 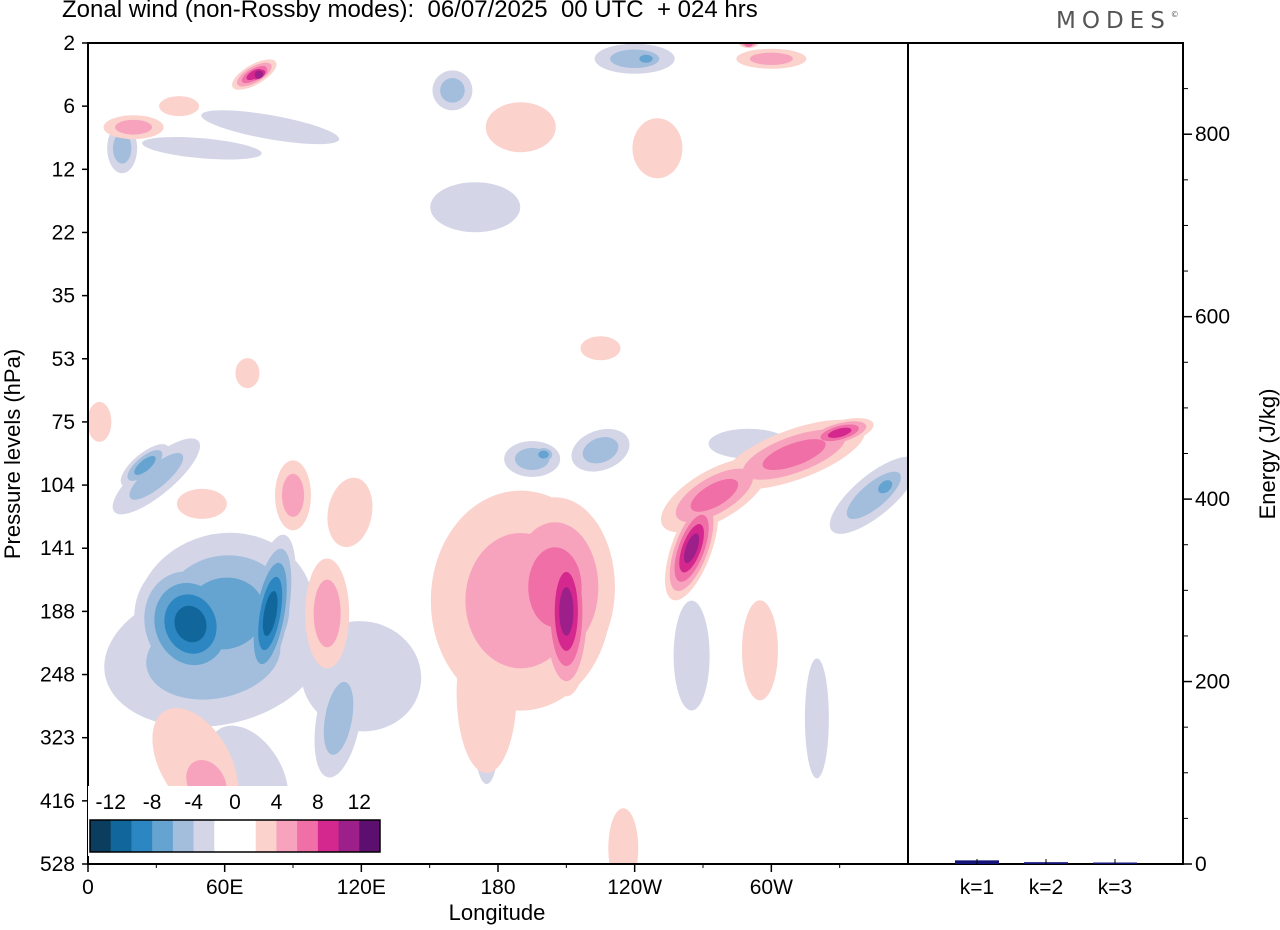 I want to click on y-tick-label: 104, so click(x=57, y=485).